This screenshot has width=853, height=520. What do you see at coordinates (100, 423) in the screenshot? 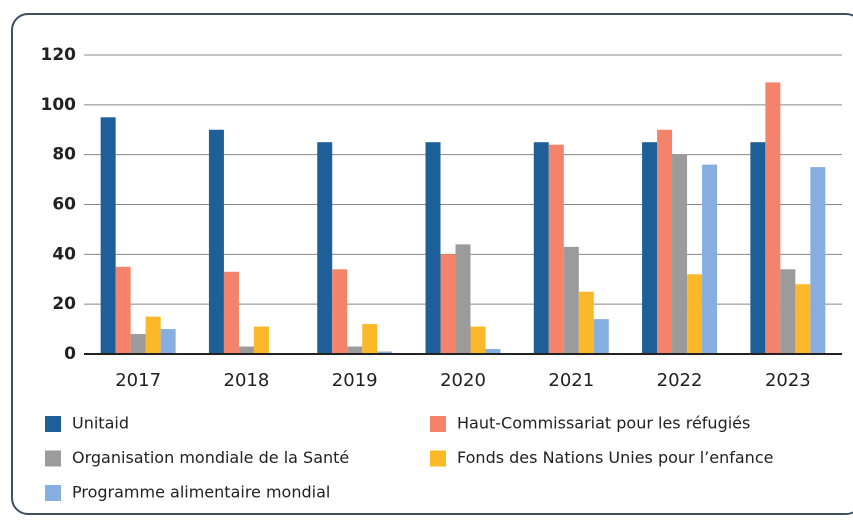
I see `legend-label: Unitaid` at bounding box center [100, 423].